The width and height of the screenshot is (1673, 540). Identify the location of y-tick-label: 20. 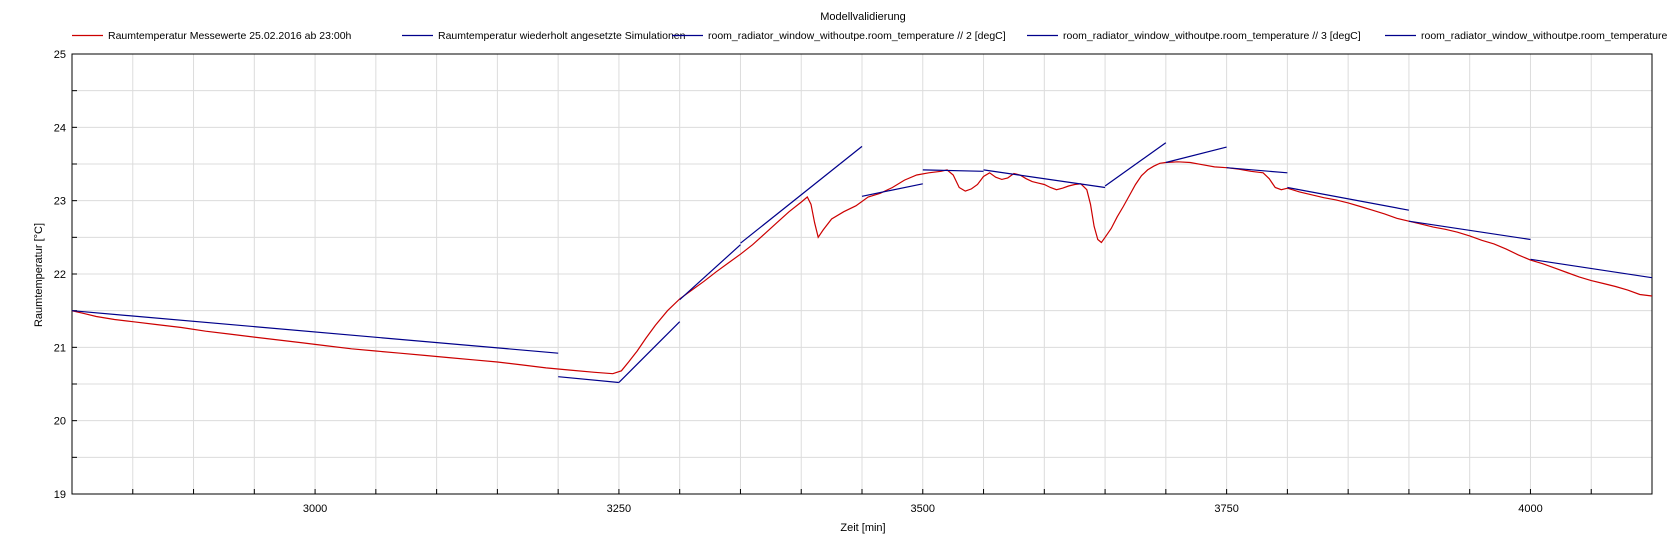
(60, 422).